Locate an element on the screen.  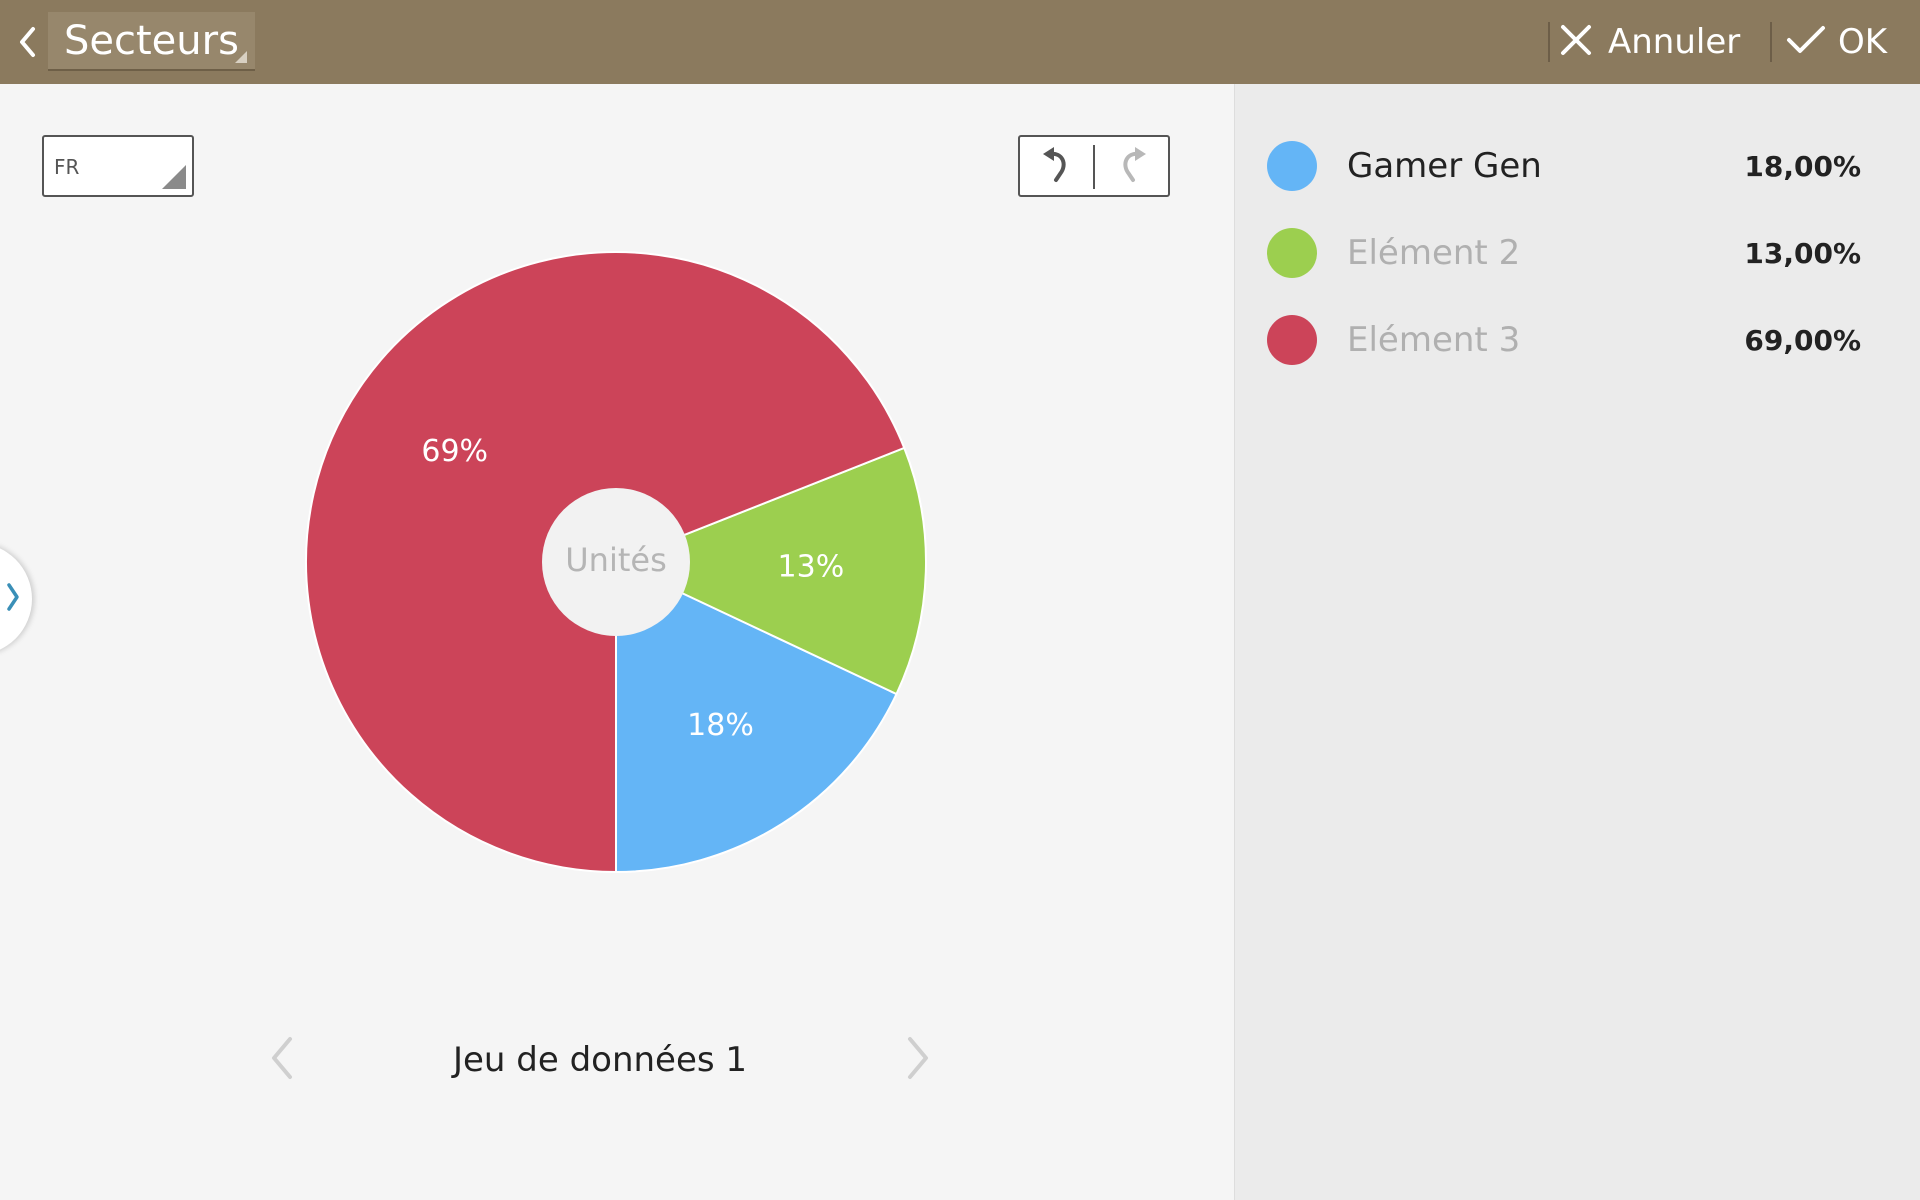
legend-item-value: 69,00% is located at coordinates (1802, 340).